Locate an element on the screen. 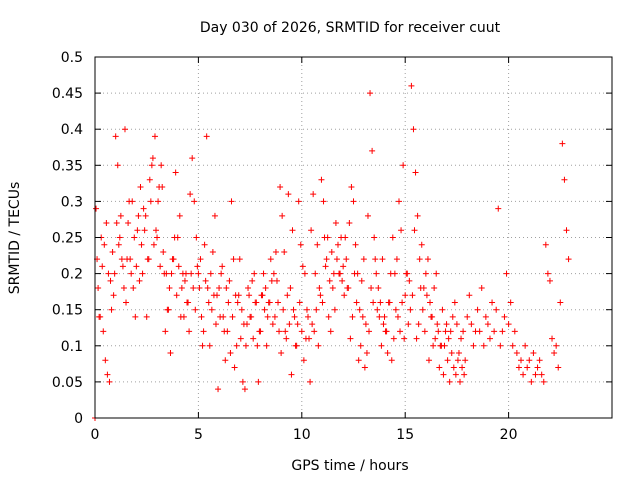 This screenshot has height=480, width=640. y-tick-label: 0.45 is located at coordinates (67, 94).